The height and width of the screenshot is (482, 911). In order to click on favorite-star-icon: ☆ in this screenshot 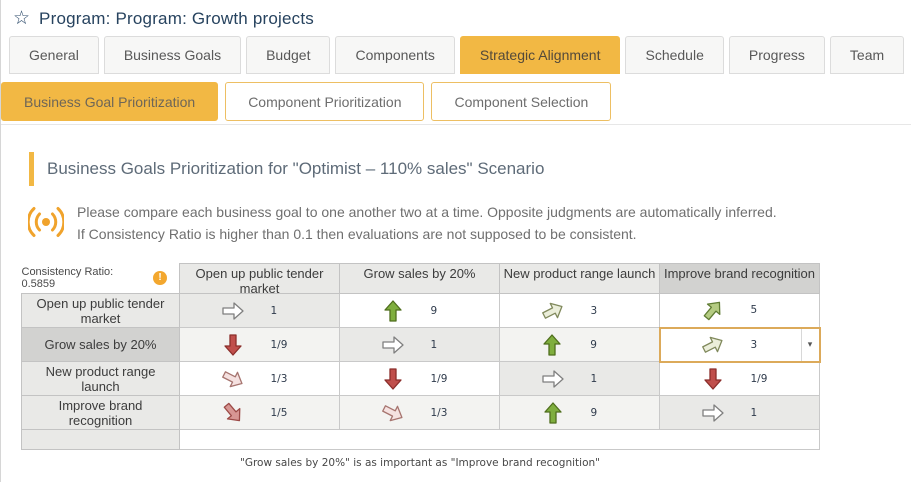, I will do `click(22, 18)`.